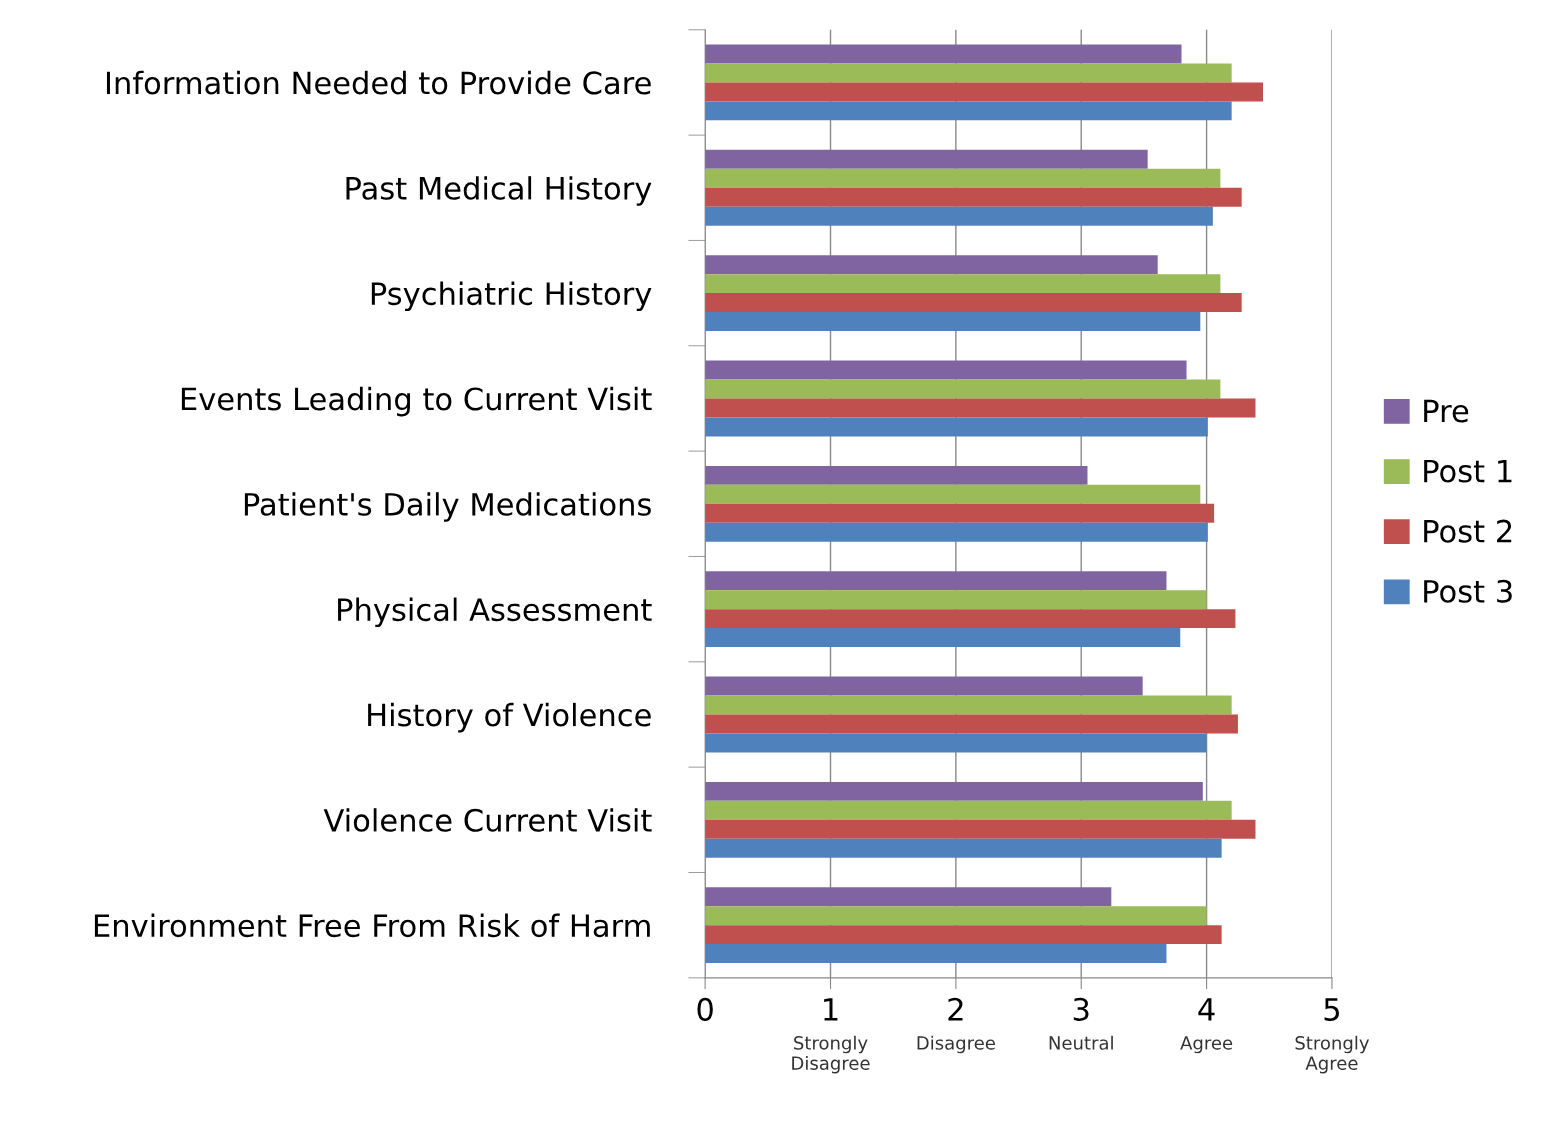  Describe the element at coordinates (831, 1009) in the screenshot. I see `x-tick-label: 1` at that location.